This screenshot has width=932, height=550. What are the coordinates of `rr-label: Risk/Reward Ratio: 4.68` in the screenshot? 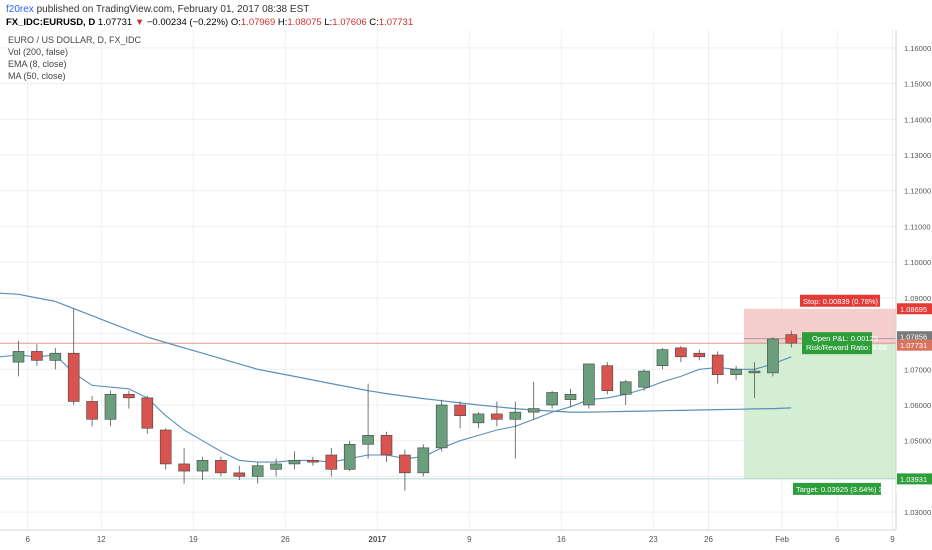 It's located at (846, 347).